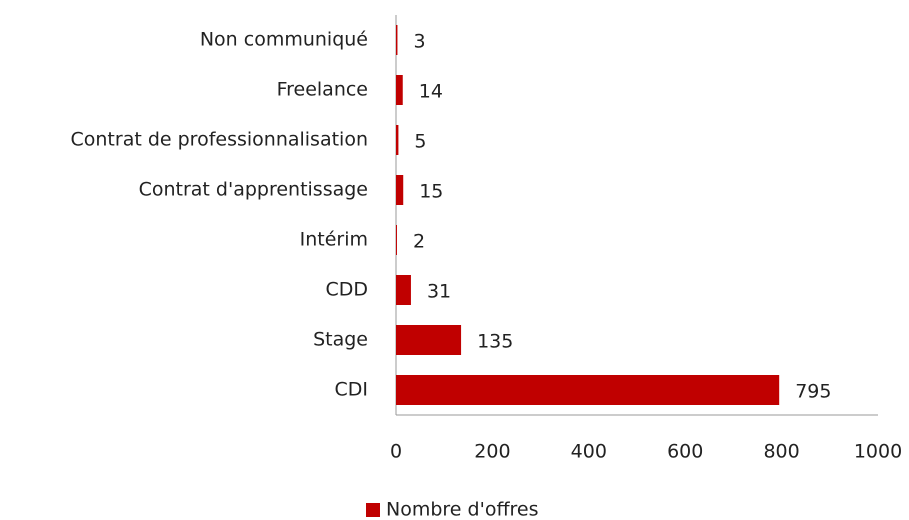 The image size is (909, 520). I want to click on data-label: 795, so click(813, 392).